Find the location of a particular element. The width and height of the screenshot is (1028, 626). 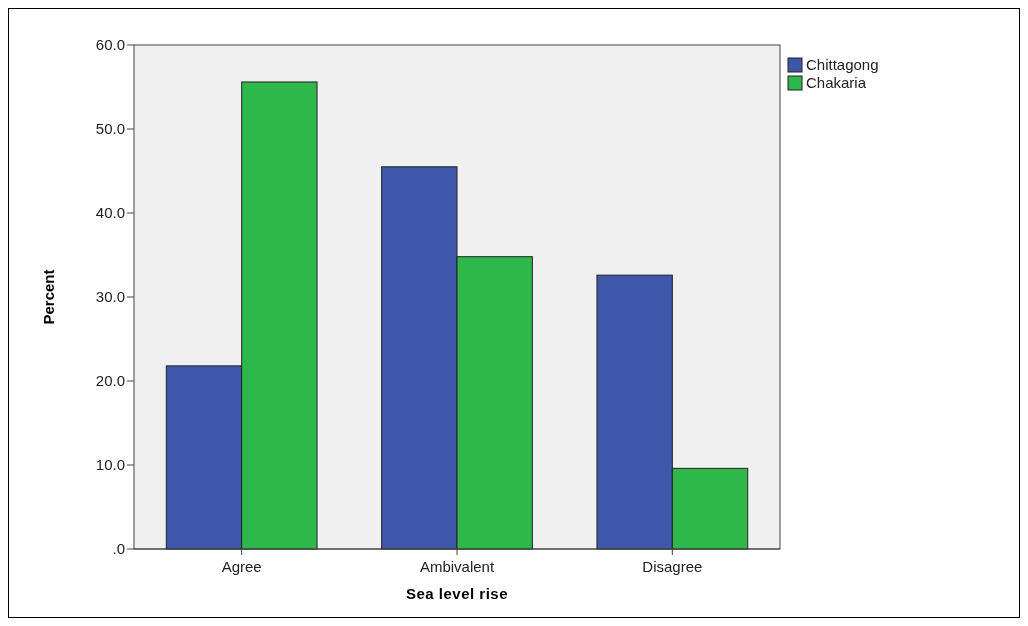

y-tick-label: 40.0 is located at coordinates (110, 213).